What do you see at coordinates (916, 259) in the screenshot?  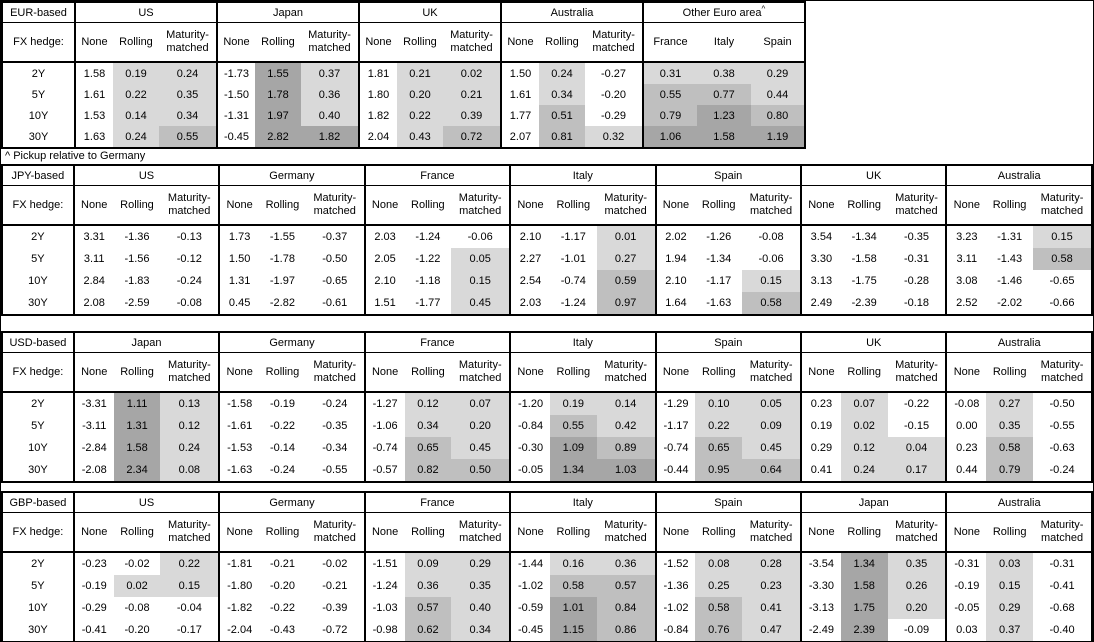 I see `value-cell: -0.31` at bounding box center [916, 259].